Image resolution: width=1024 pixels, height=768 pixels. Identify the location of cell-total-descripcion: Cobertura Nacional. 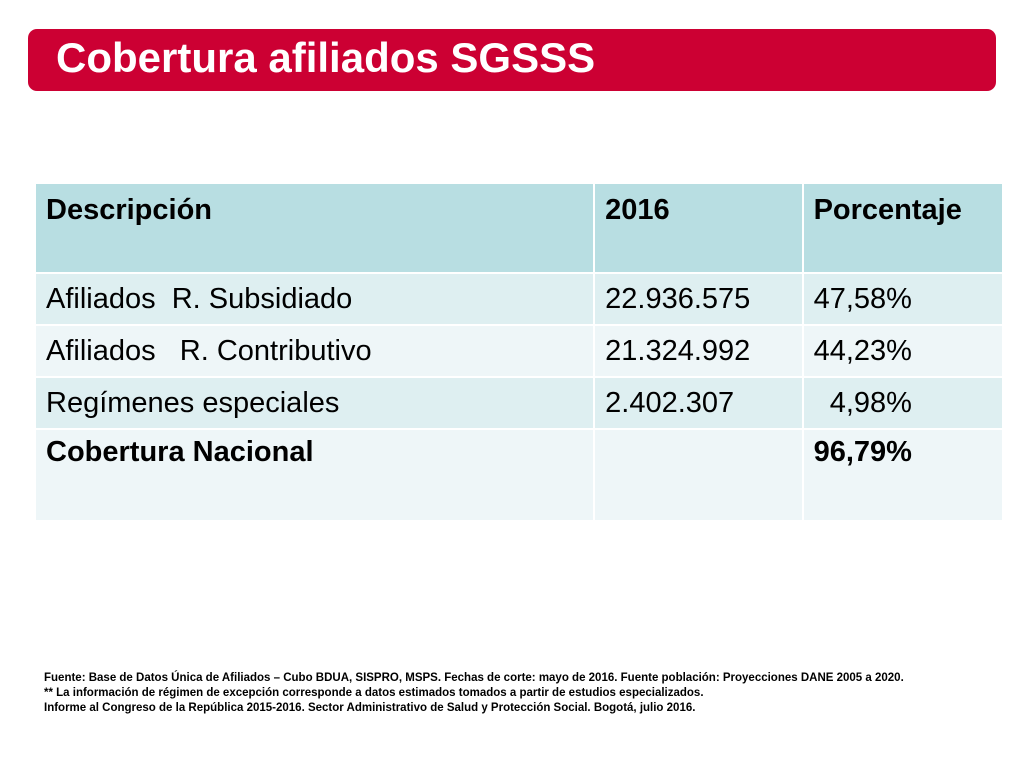
(315, 475).